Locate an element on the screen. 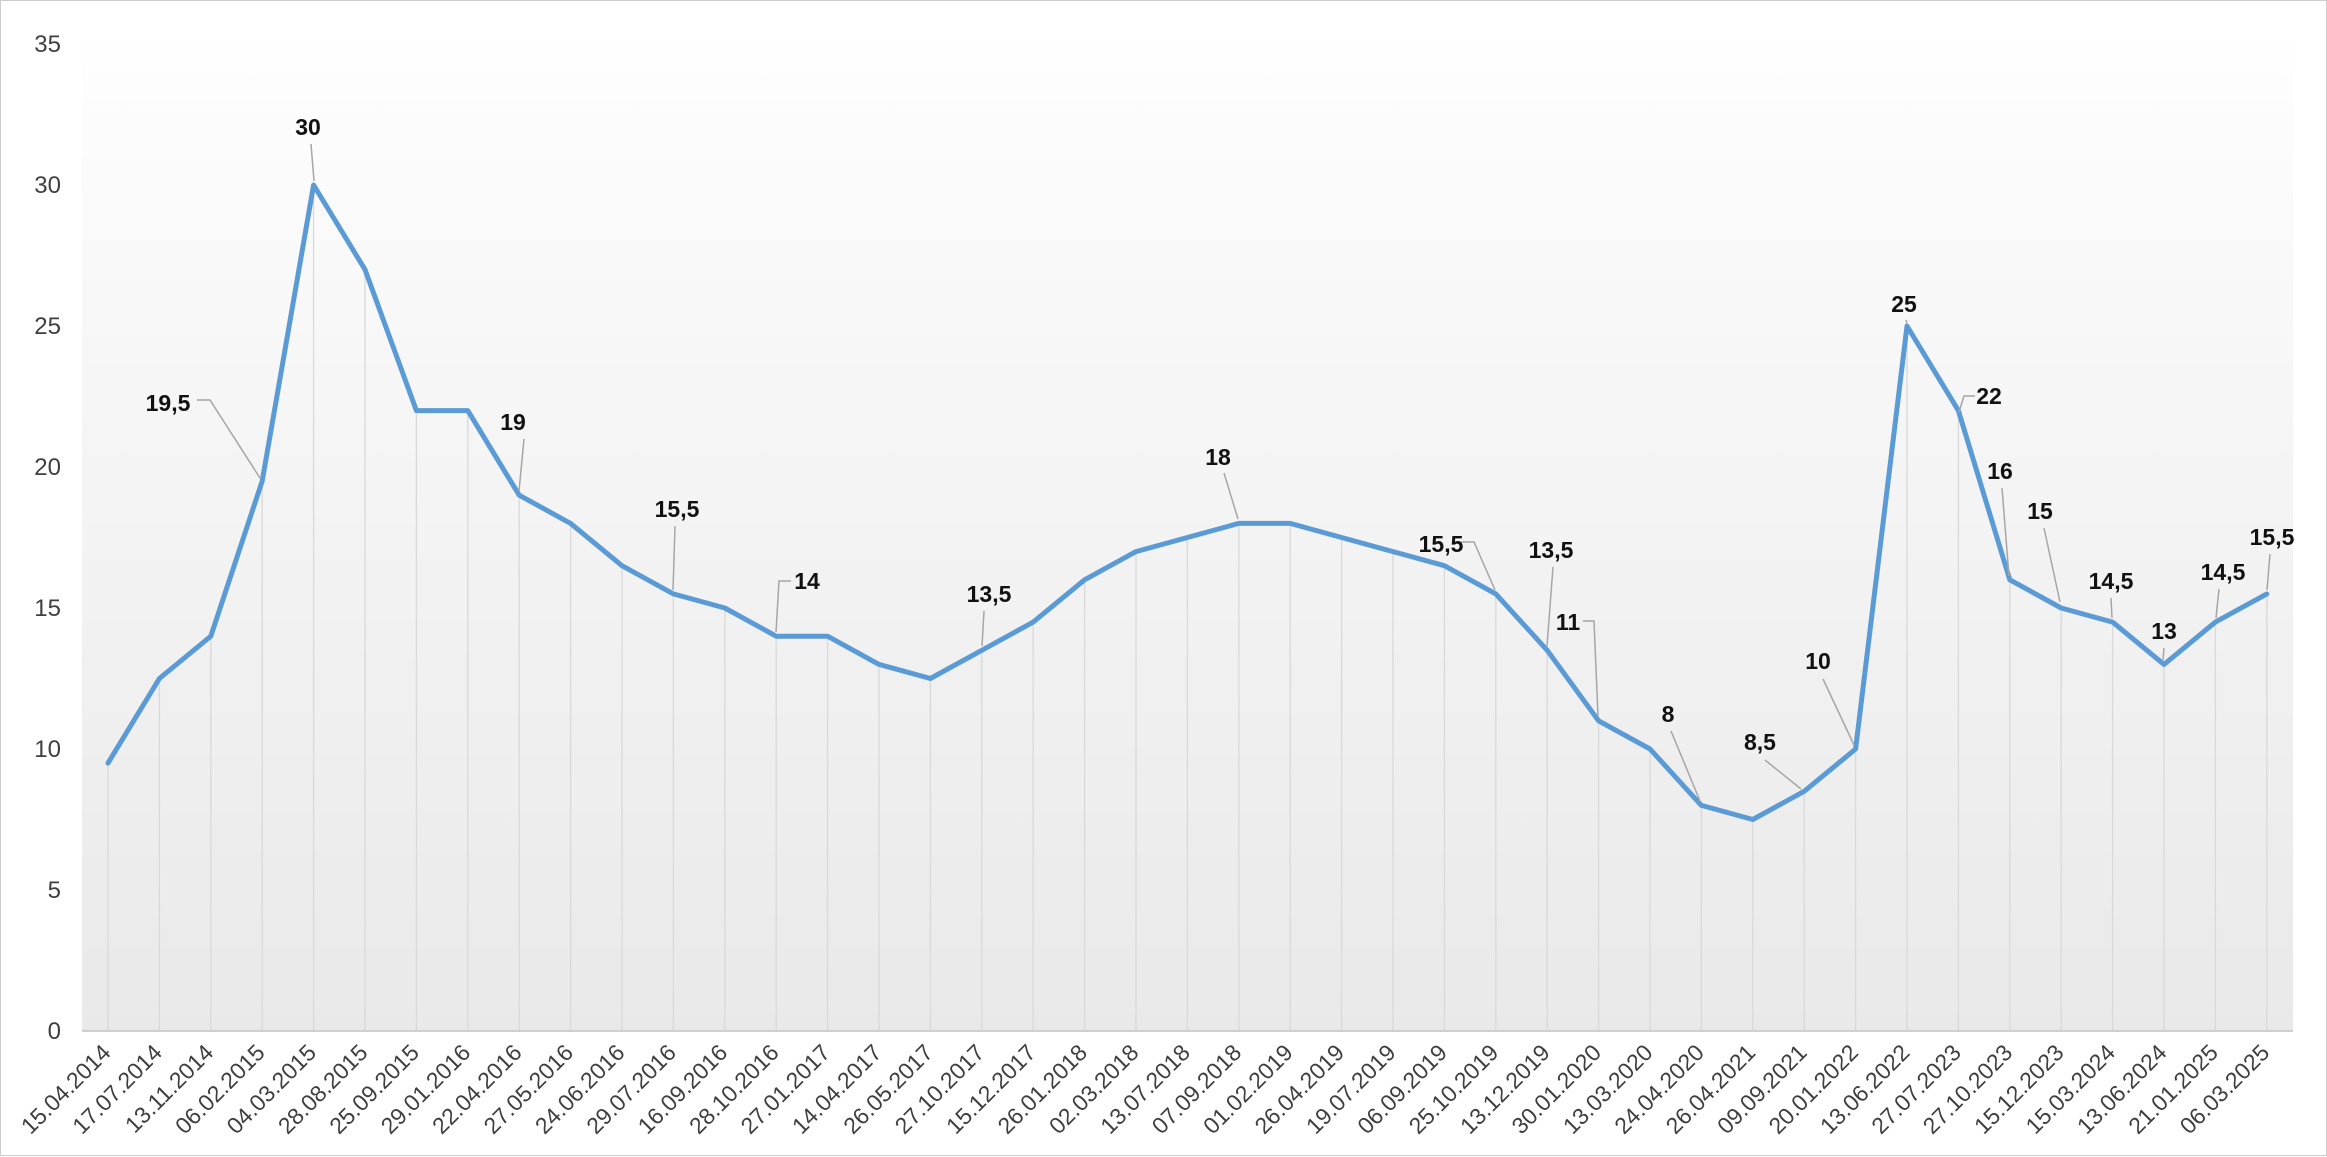 The width and height of the screenshot is (2327, 1157). y-axis-tick-label: 25 is located at coordinates (47, 326).